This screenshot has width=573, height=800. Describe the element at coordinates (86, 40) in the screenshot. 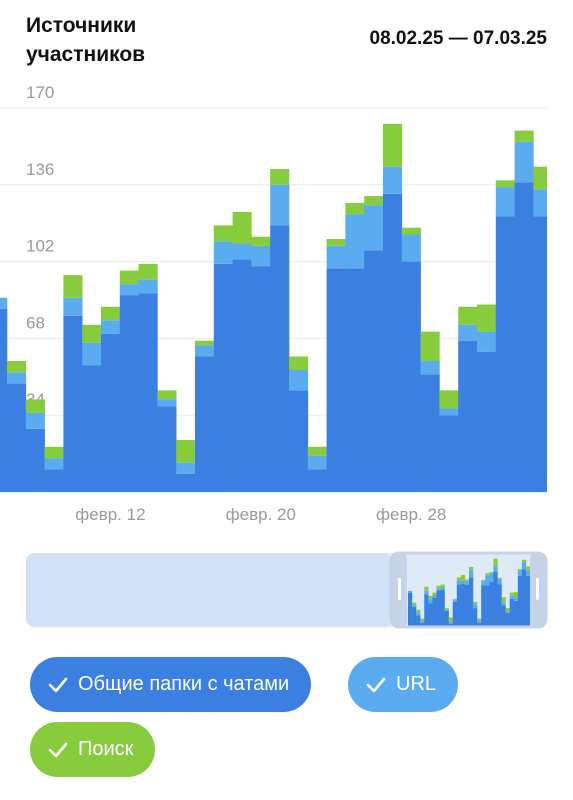

I see `chart-title: Источники участников` at that location.